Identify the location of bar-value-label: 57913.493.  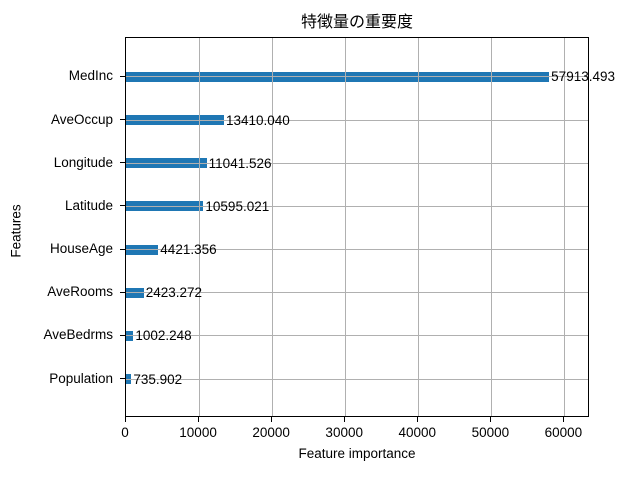
(583, 77).